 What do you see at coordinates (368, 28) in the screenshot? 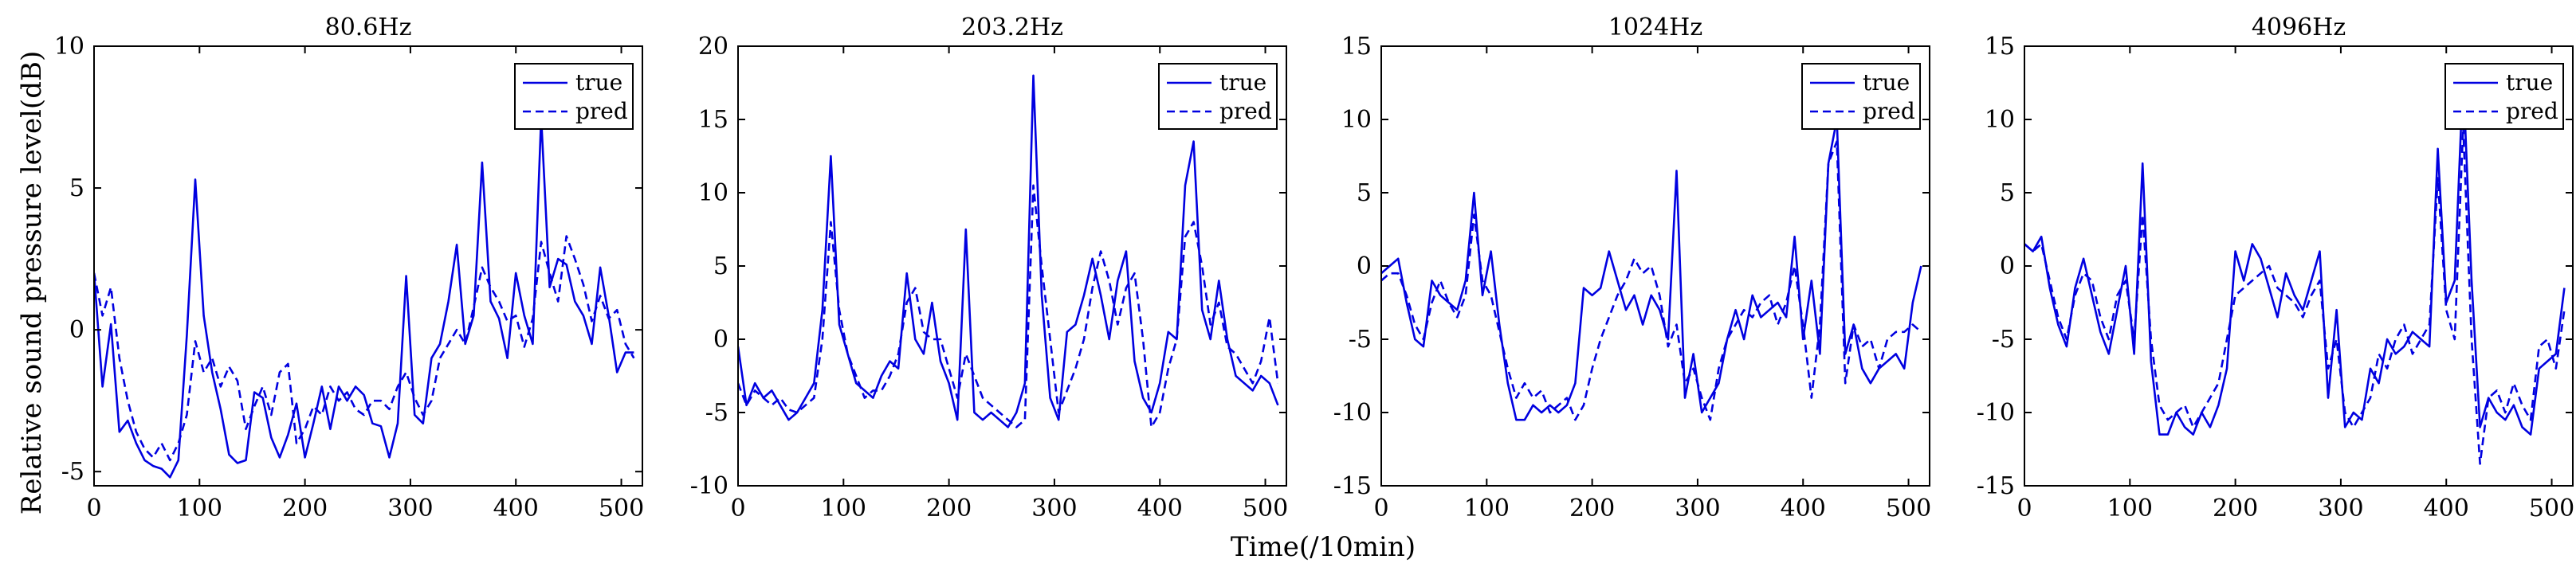
I see `chart-title: 80.6Hz` at bounding box center [368, 28].